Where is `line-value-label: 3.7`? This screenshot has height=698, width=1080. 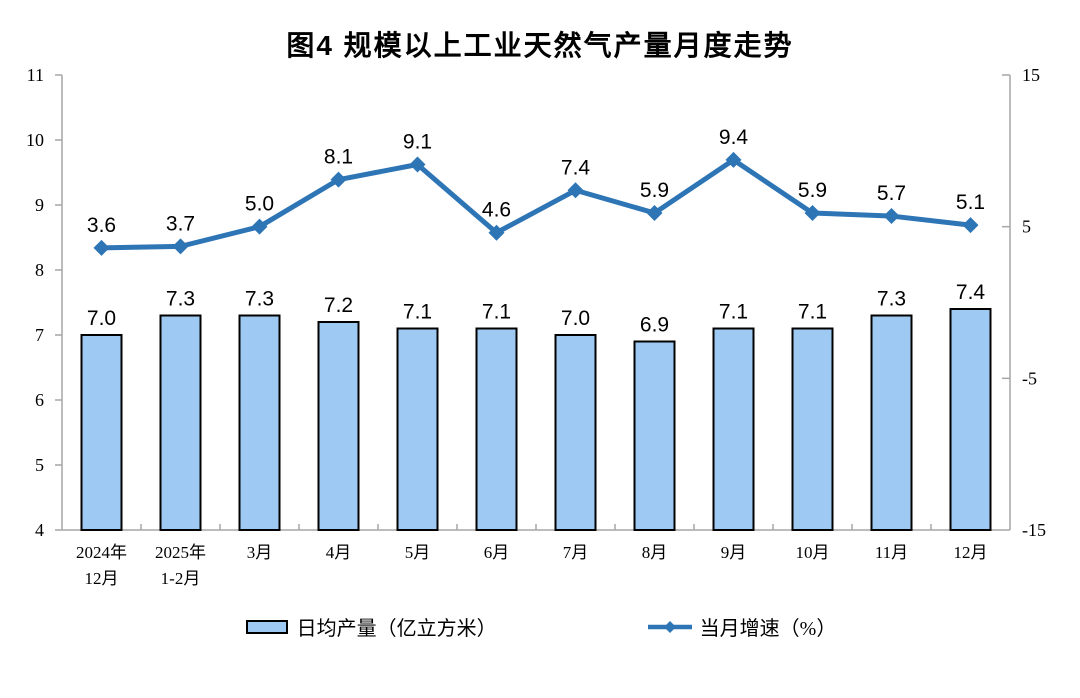
line-value-label: 3.7 is located at coordinates (180, 223).